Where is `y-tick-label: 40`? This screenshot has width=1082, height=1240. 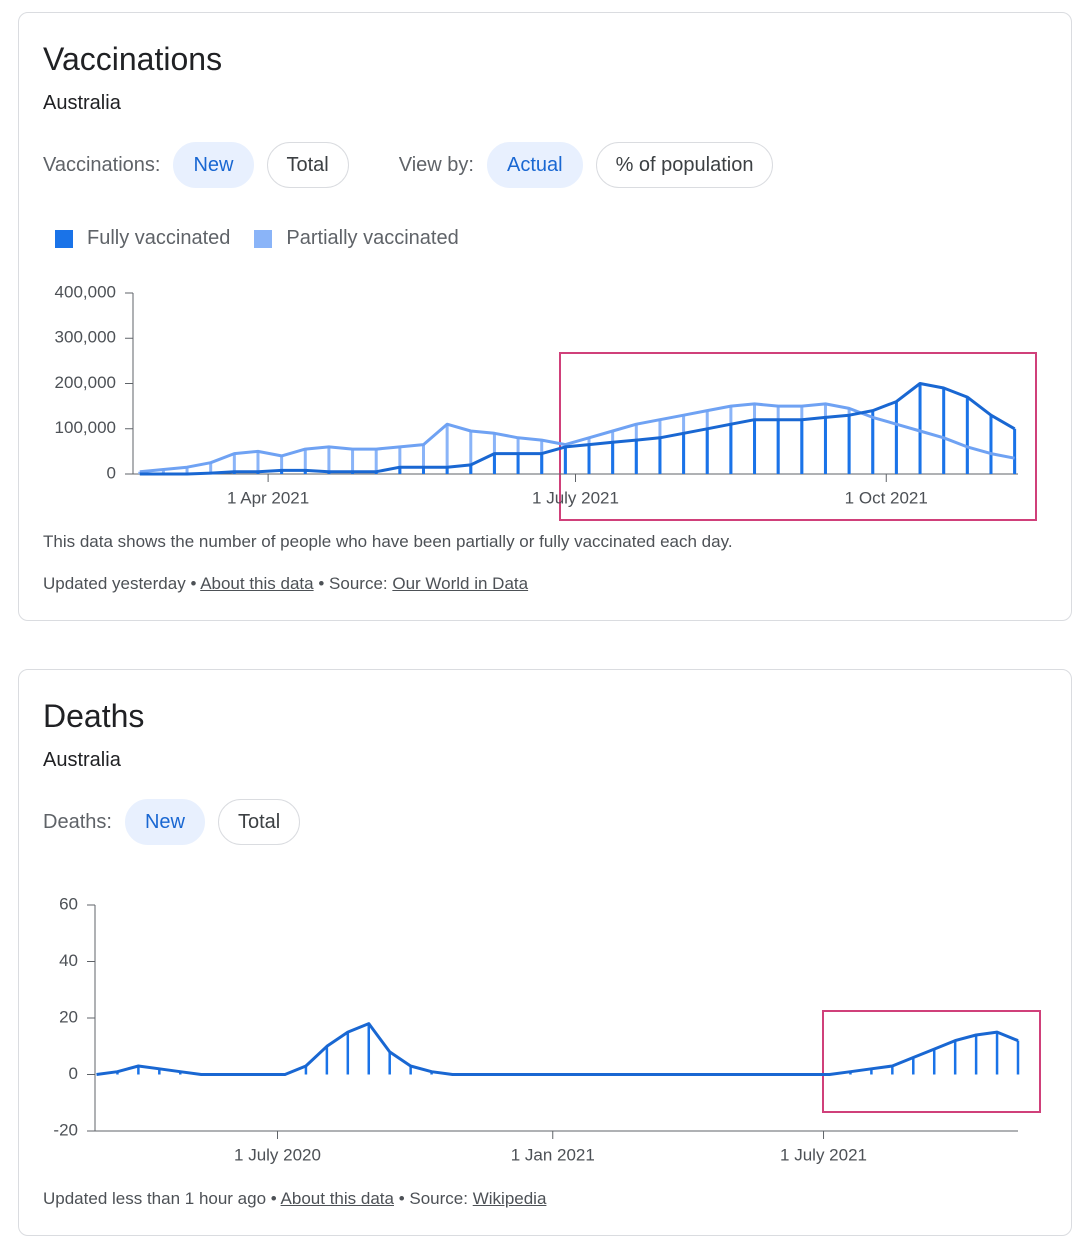
y-tick-label: 40 is located at coordinates (68, 960).